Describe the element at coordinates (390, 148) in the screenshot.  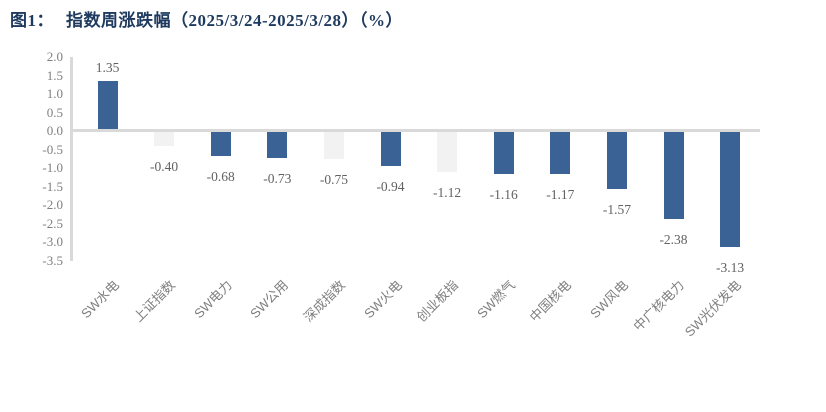
I see `bar-SW火电` at that location.